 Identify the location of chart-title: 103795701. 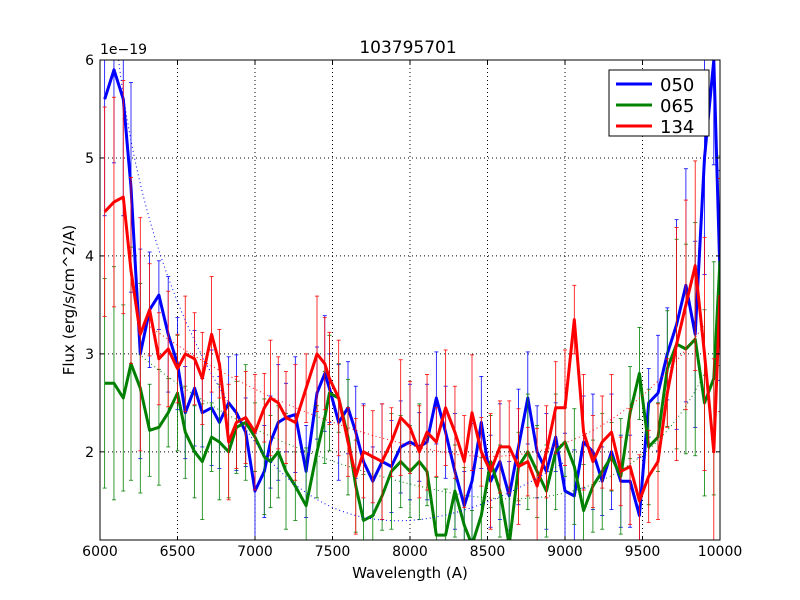
(407, 48).